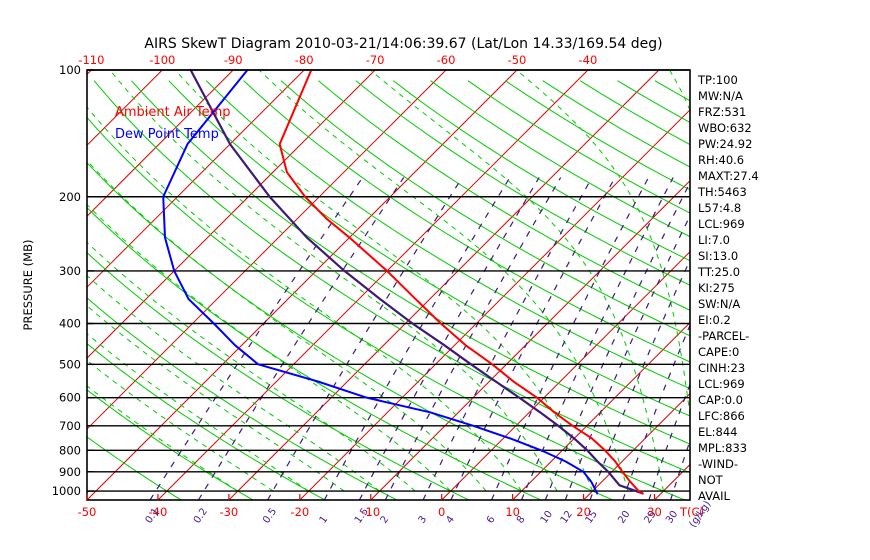  I want to click on mixing-ratio-label-1: 1, so click(324, 520).